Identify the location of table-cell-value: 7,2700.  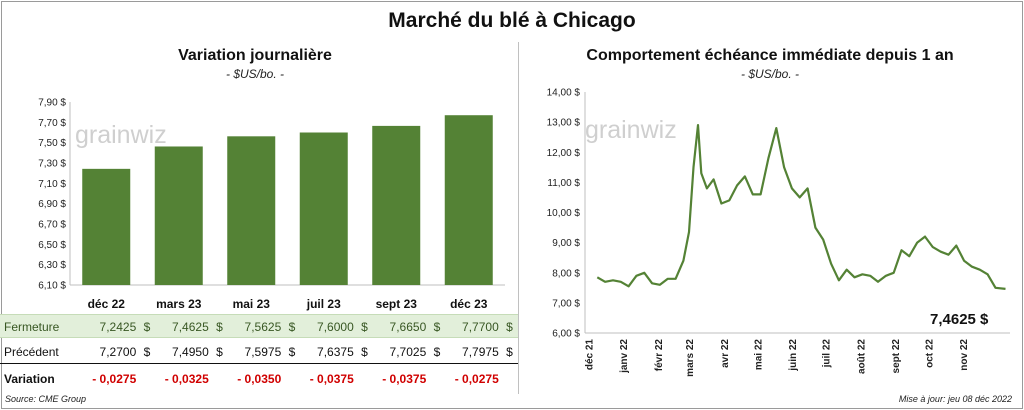
(118, 352).